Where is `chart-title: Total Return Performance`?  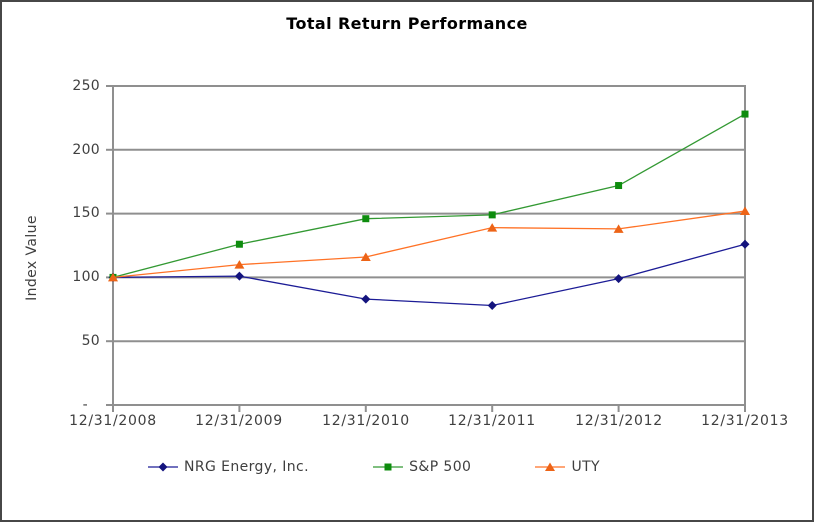 chart-title: Total Return Performance is located at coordinates (407, 23).